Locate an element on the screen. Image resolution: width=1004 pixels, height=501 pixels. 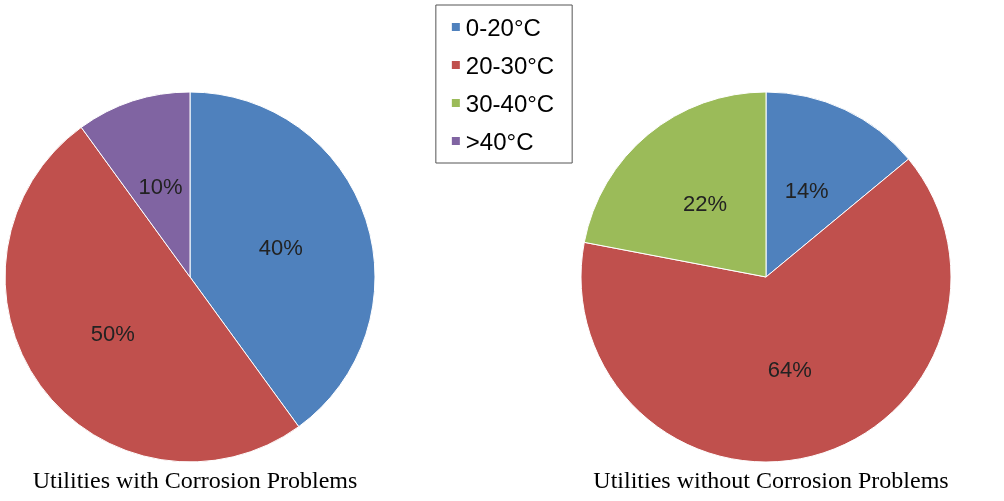
slice-label: Utilities without Corrosion Problems is located at coordinates (771, 480).